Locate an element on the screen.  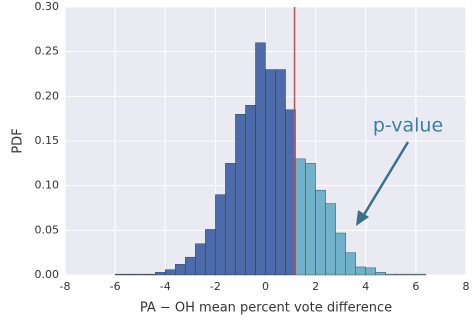
y-tick-label: 0.25 is located at coordinates (47, 51).